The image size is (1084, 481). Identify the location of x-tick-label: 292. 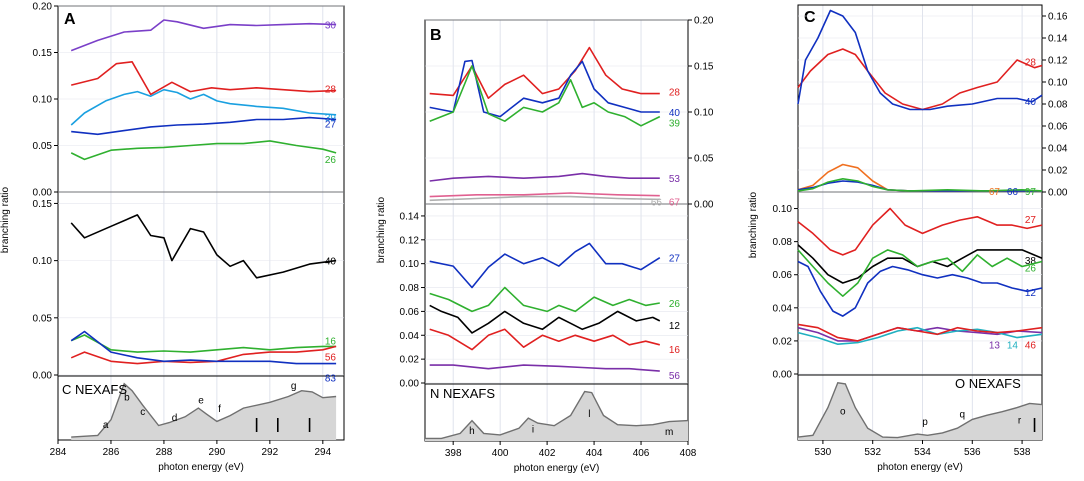
(270, 452).